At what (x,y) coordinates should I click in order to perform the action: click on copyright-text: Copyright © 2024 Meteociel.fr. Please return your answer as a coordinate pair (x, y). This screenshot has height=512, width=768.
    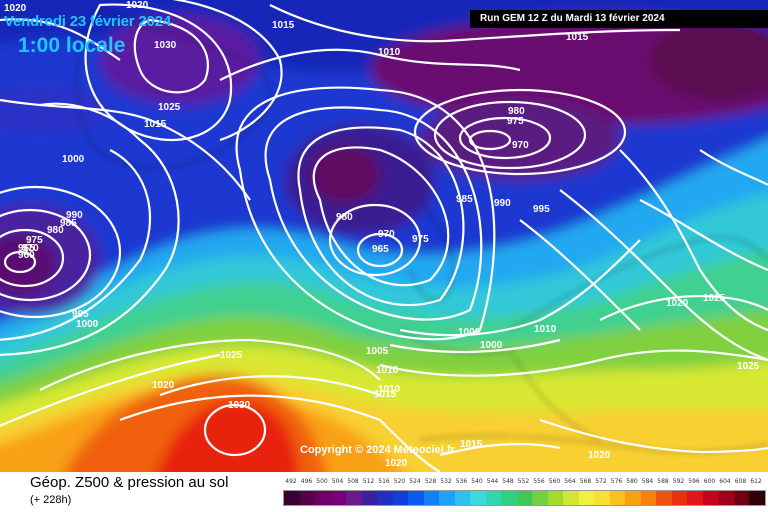
    Looking at the image, I should click on (377, 450).